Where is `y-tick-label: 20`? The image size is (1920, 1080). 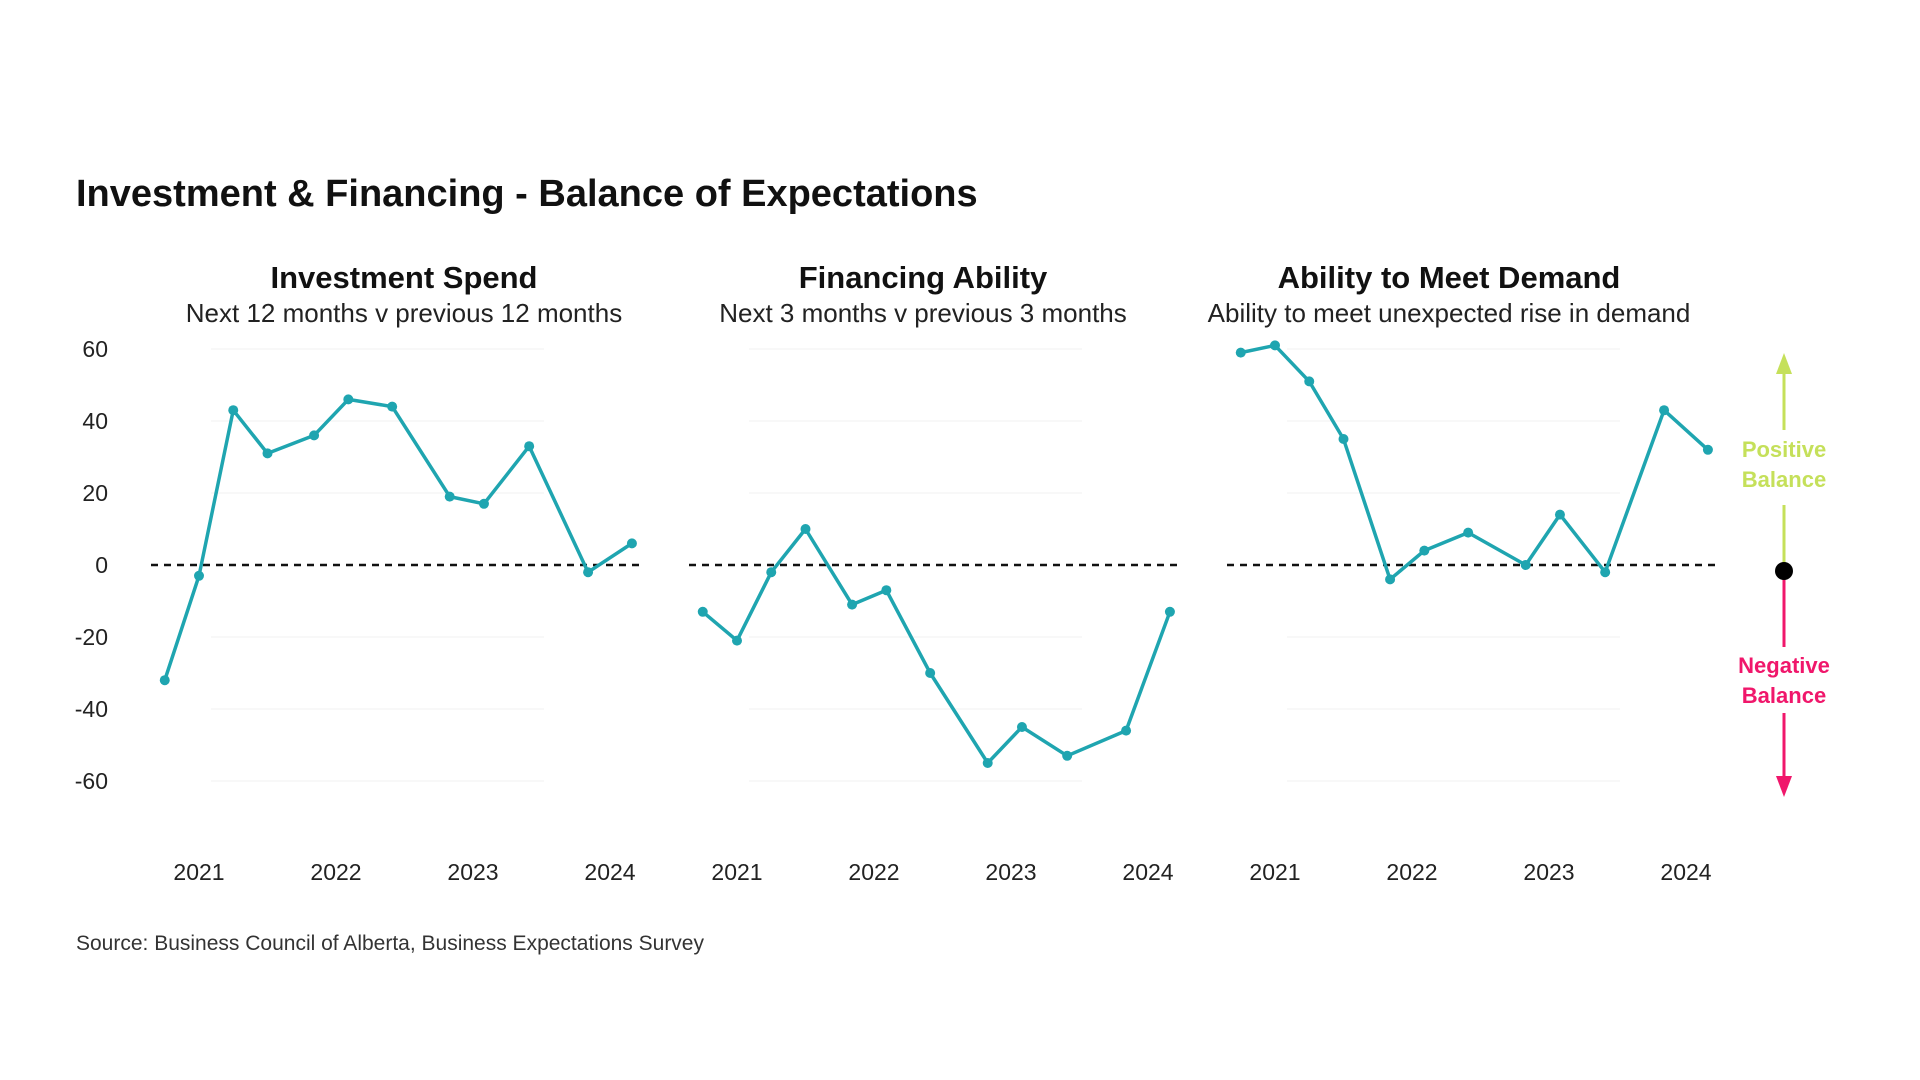
y-tick-label: 20 is located at coordinates (95, 493).